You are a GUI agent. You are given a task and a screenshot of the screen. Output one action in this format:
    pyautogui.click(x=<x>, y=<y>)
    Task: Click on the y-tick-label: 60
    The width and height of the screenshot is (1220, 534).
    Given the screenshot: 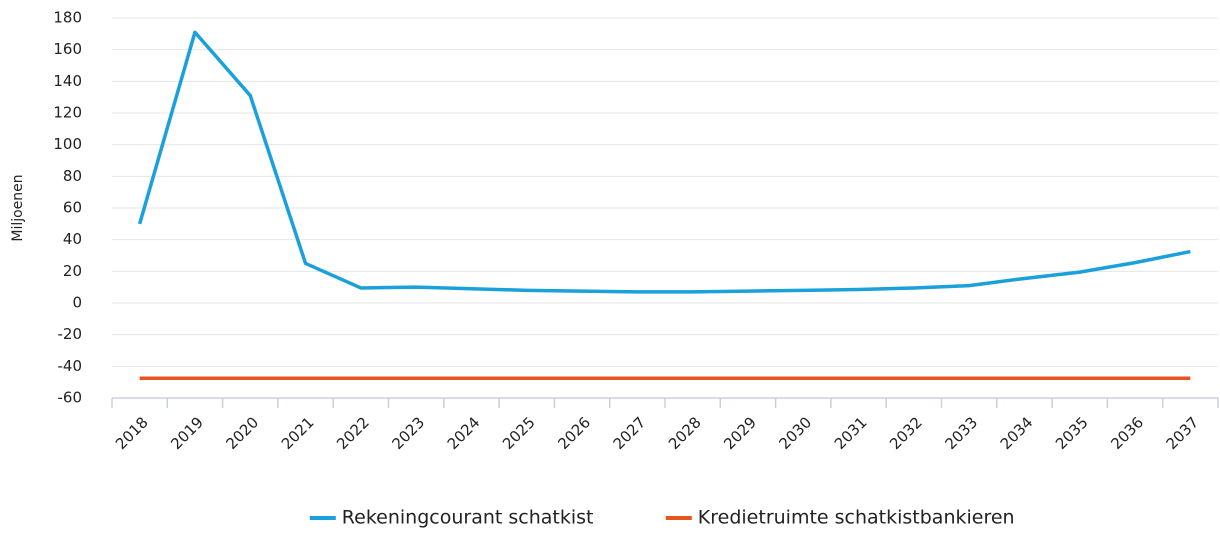 What is the action you would take?
    pyautogui.click(x=72, y=208)
    